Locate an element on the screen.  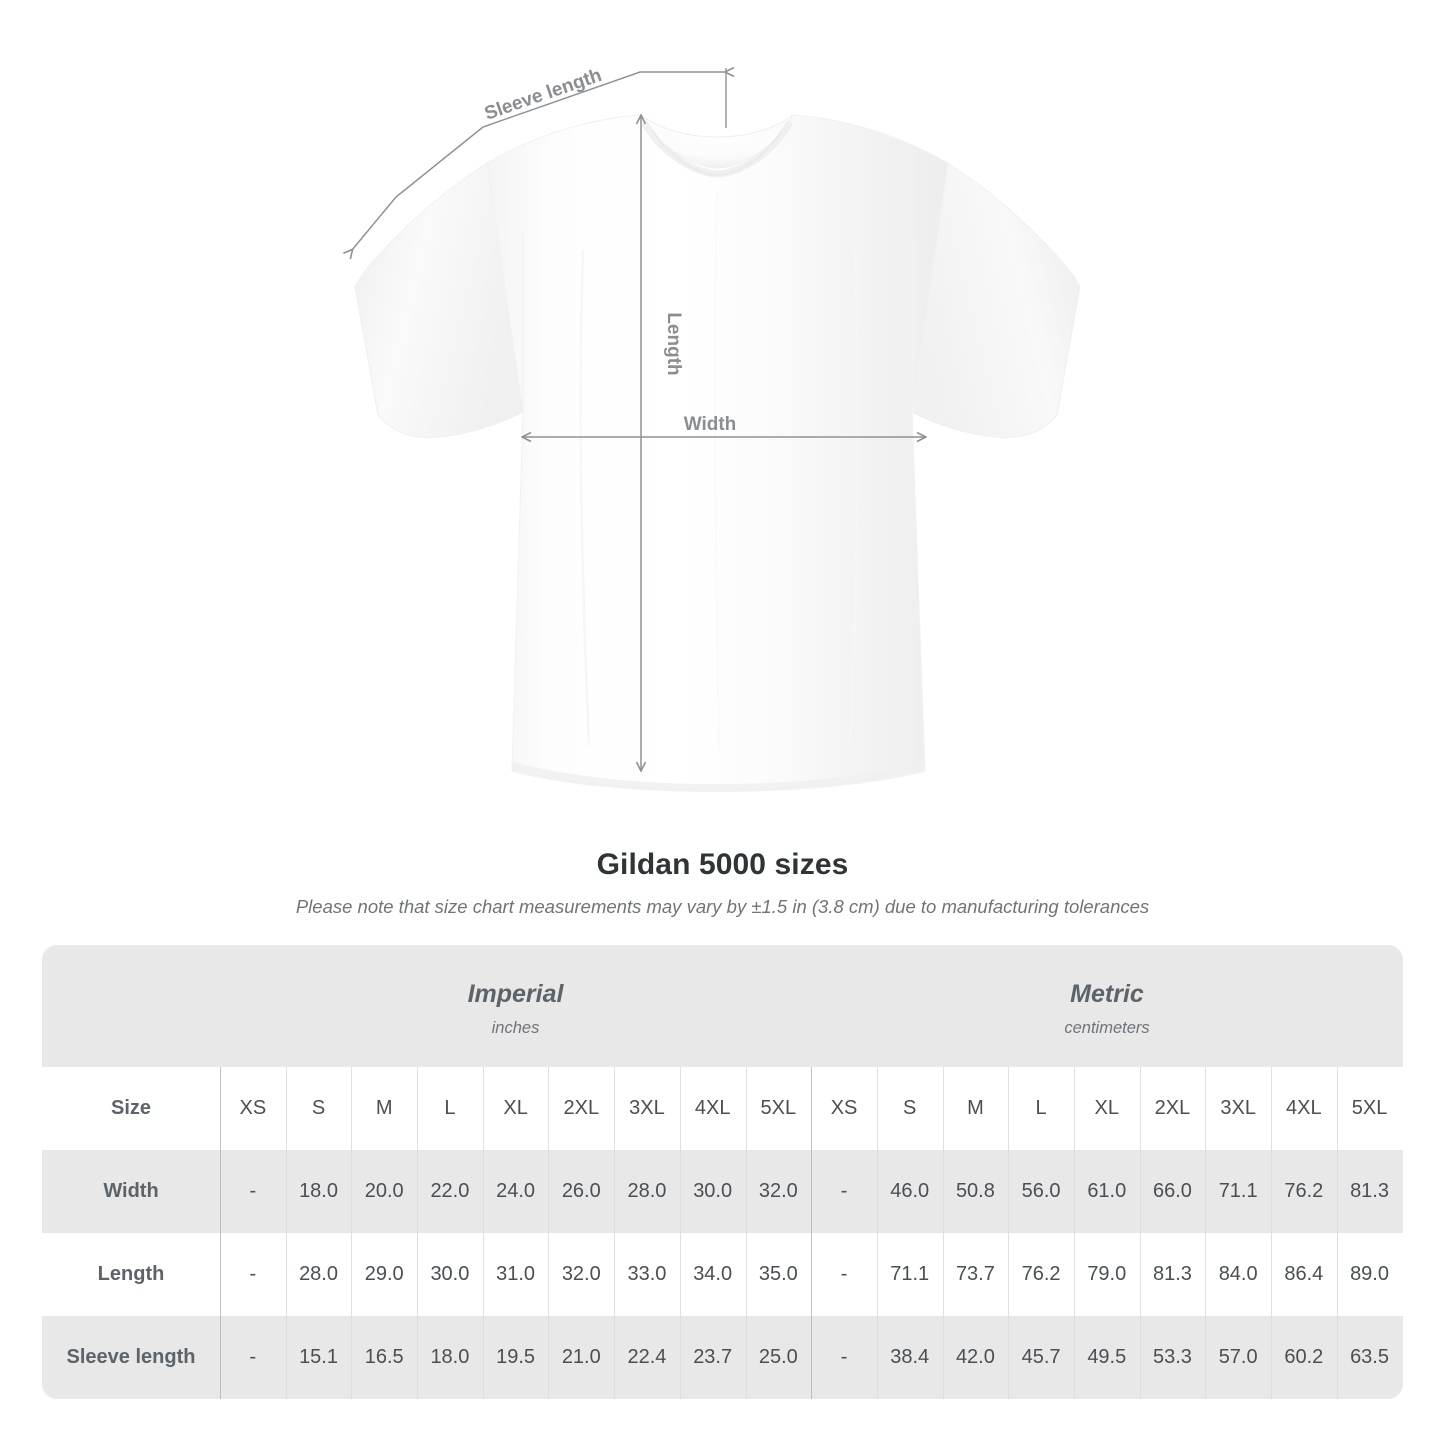
cell-sleeve-metric-4xl: 60.2 is located at coordinates (1304, 1357).